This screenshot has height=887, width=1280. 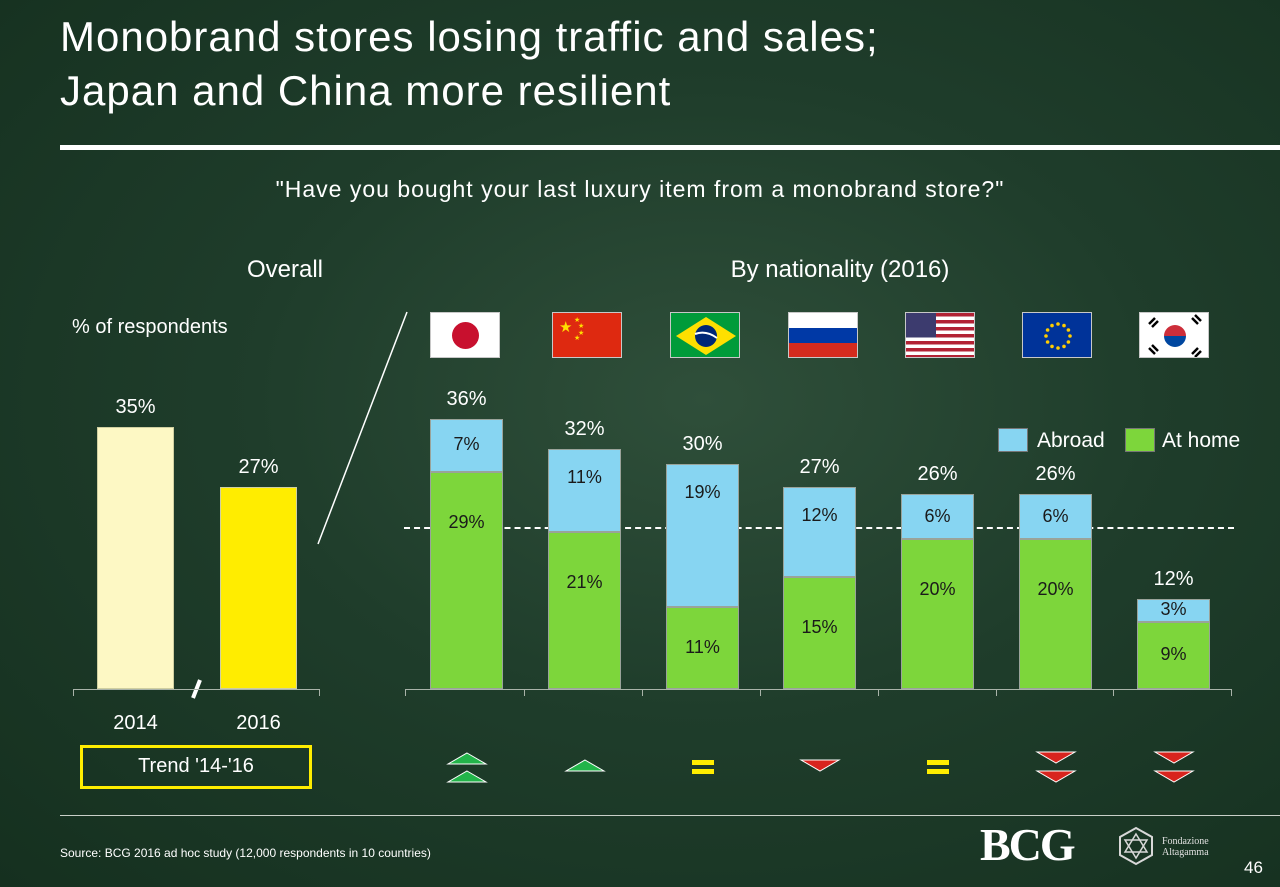 What do you see at coordinates (285, 269) in the screenshot?
I see `overall-heading: Overall` at bounding box center [285, 269].